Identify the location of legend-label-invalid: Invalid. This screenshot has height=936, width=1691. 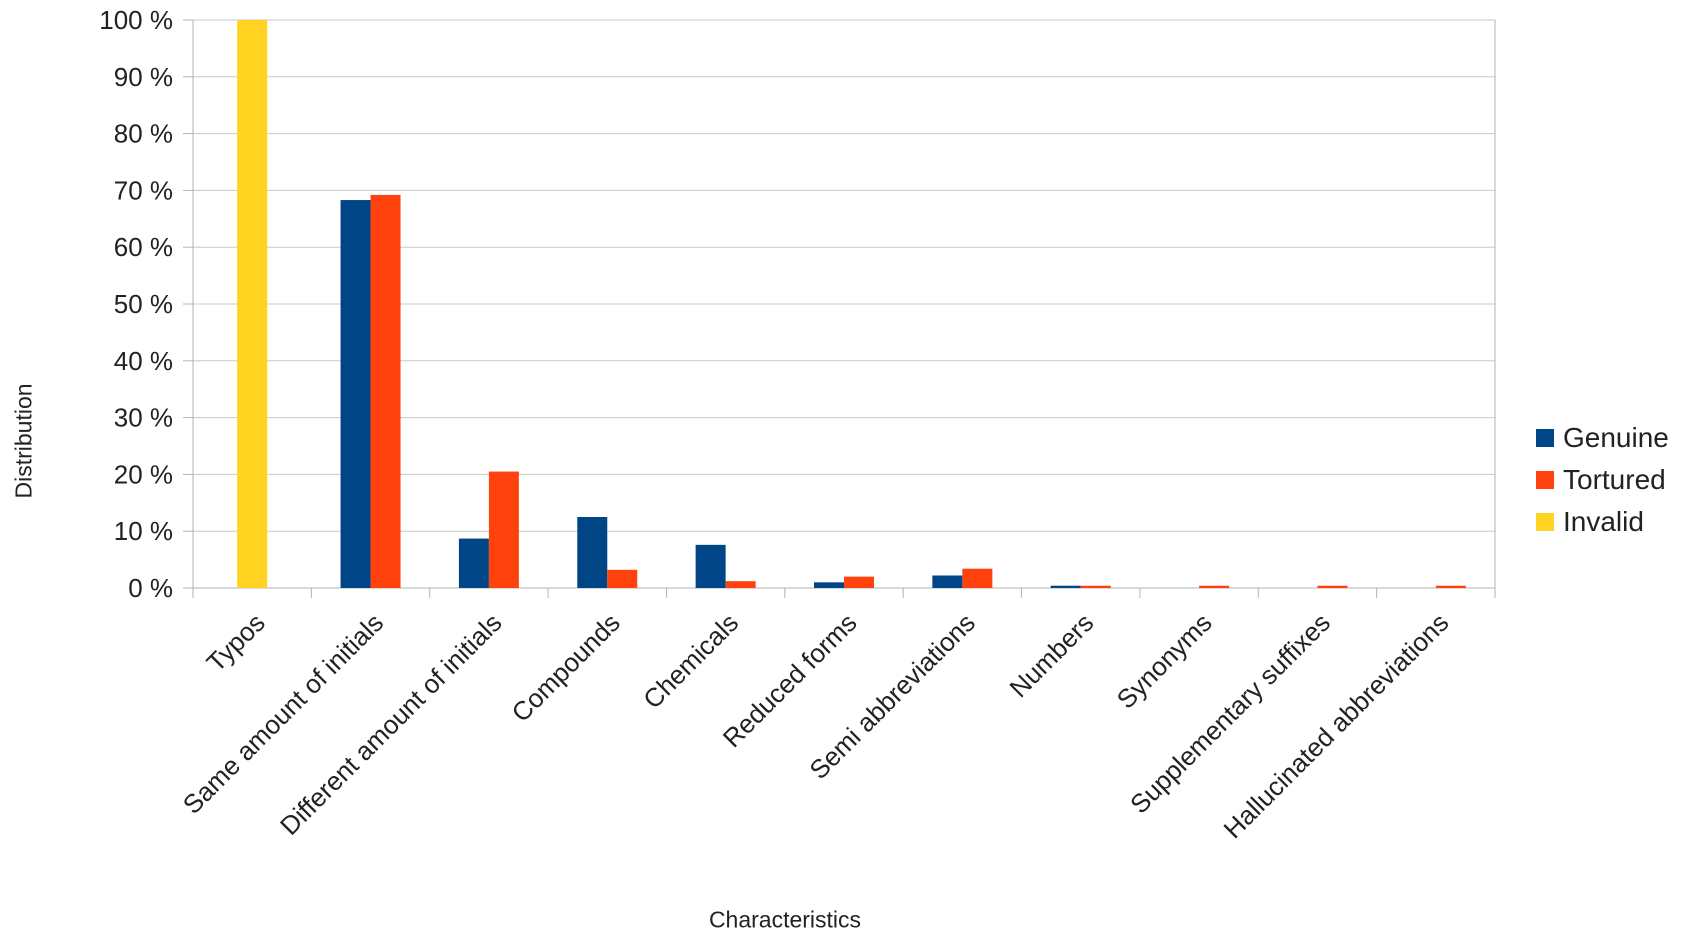
(1603, 521).